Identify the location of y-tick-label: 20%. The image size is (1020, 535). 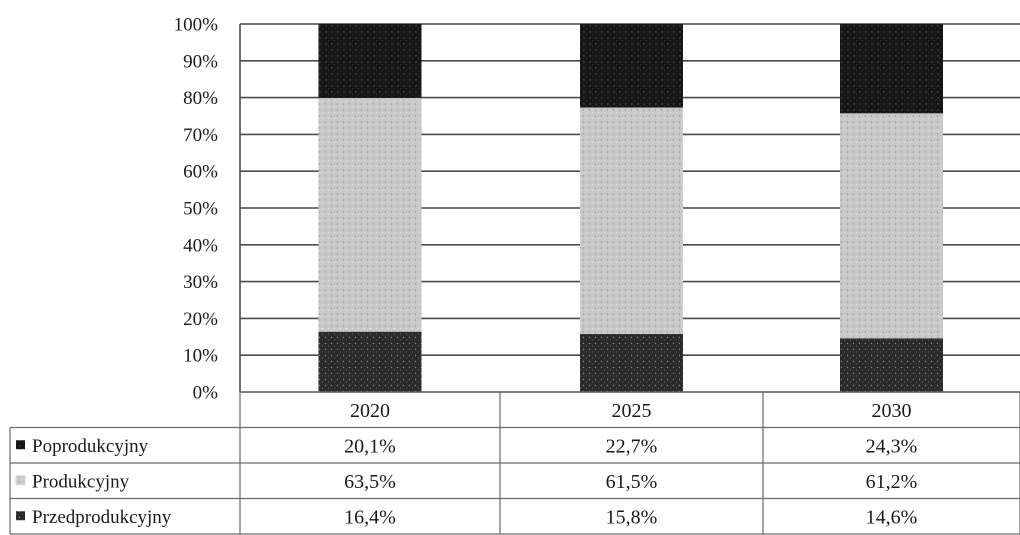
(200, 319).